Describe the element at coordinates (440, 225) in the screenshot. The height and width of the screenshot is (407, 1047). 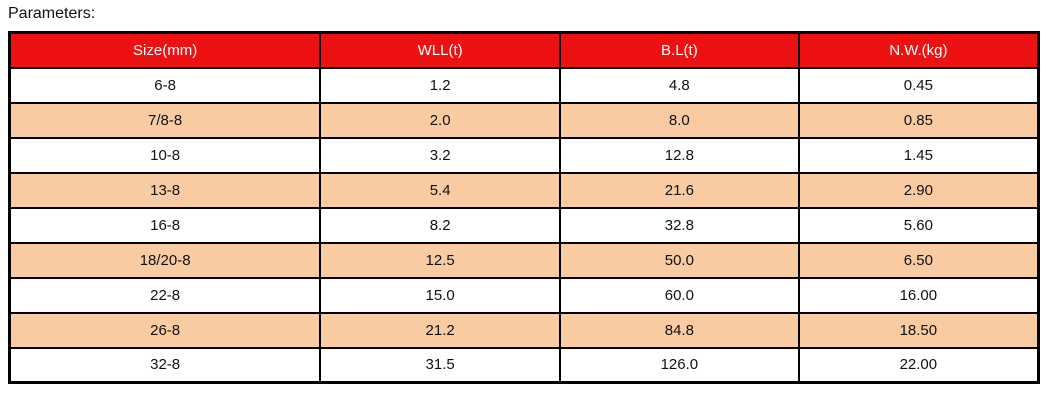
I see `table-cell: 8.2` at that location.